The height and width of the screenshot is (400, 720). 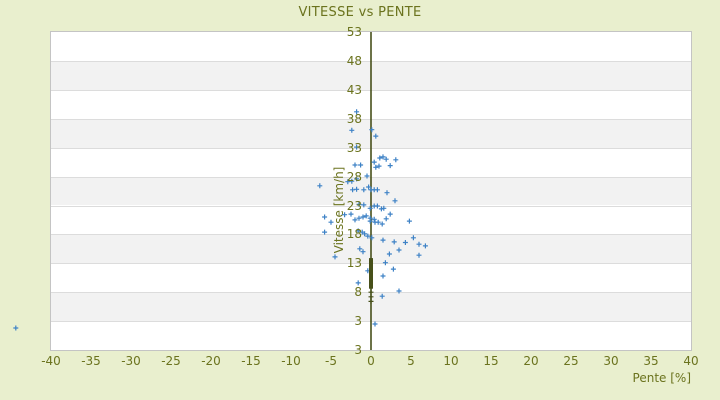 What do you see at coordinates (354, 32) in the screenshot?
I see `y-tick-label: 53` at bounding box center [354, 32].